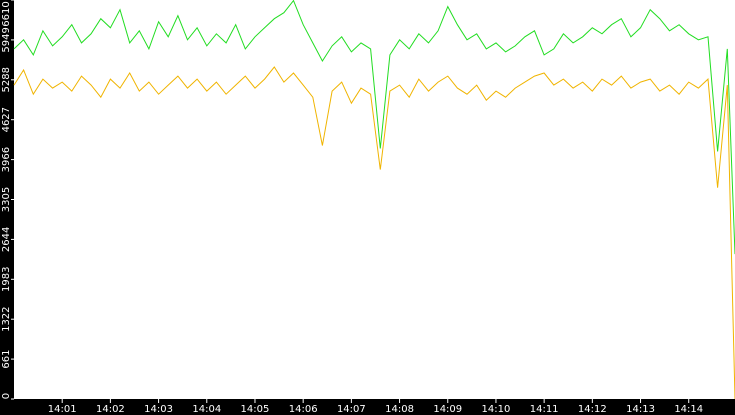 This screenshot has width=735, height=415. What do you see at coordinates (255, 409) in the screenshot?
I see `x-tick-label: 14:05` at bounding box center [255, 409].